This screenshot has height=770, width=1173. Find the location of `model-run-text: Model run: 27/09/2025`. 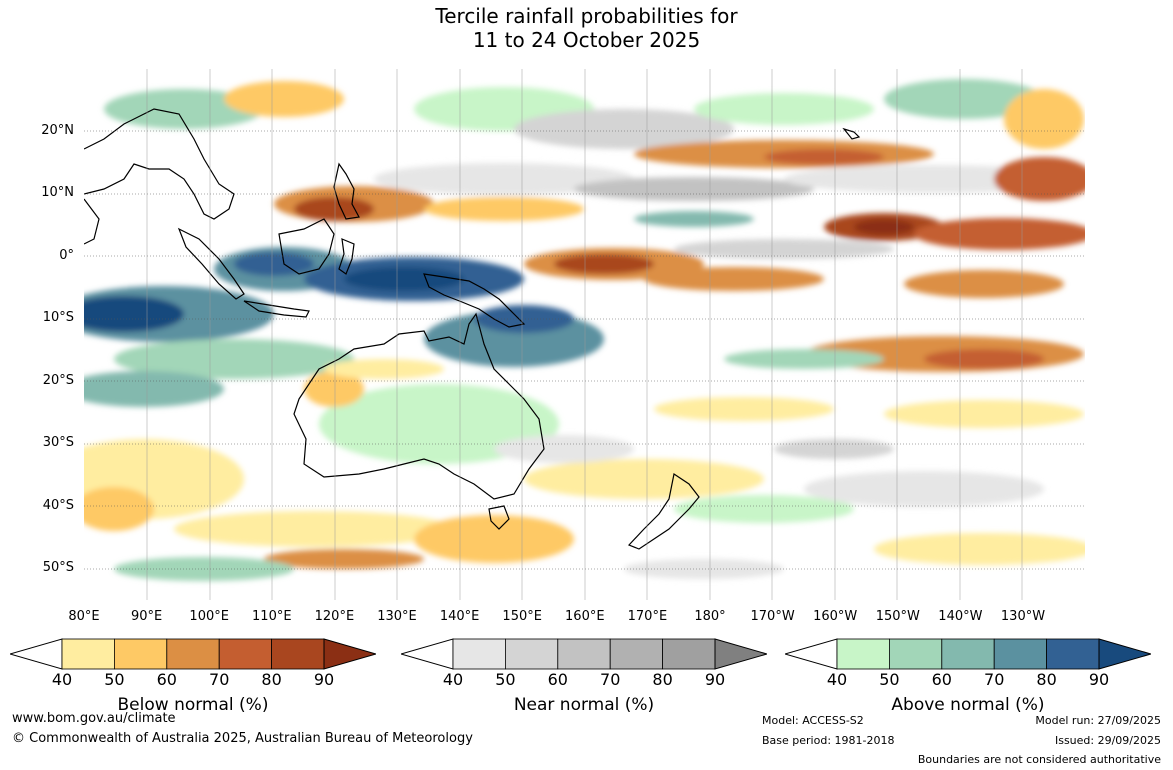

model-run-text: Model run: 27/09/2025 is located at coordinates (1098, 720).